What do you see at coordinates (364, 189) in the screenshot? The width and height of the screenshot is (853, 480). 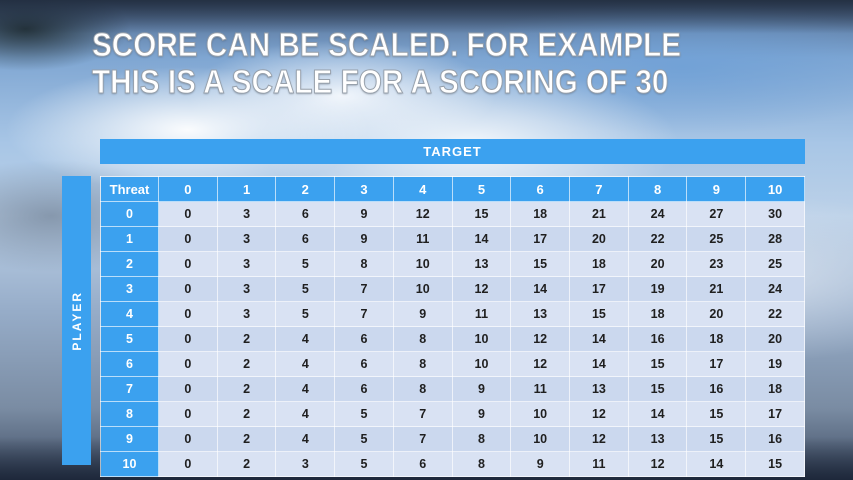 I see `target-col-header-3: 3` at bounding box center [364, 189].